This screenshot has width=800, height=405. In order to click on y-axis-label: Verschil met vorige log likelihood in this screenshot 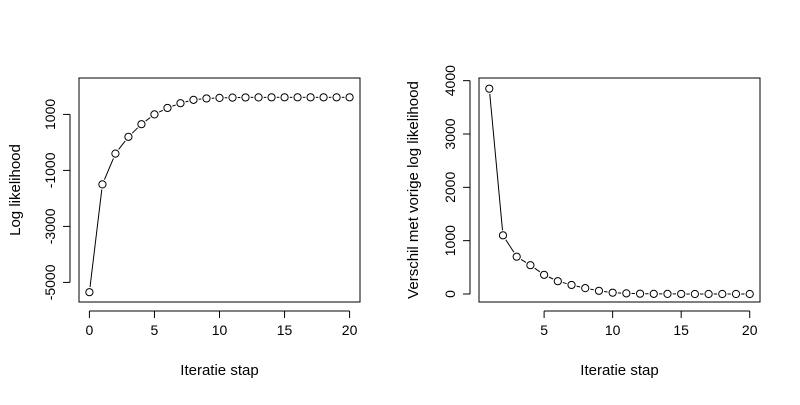, I will do `click(413, 190)`.